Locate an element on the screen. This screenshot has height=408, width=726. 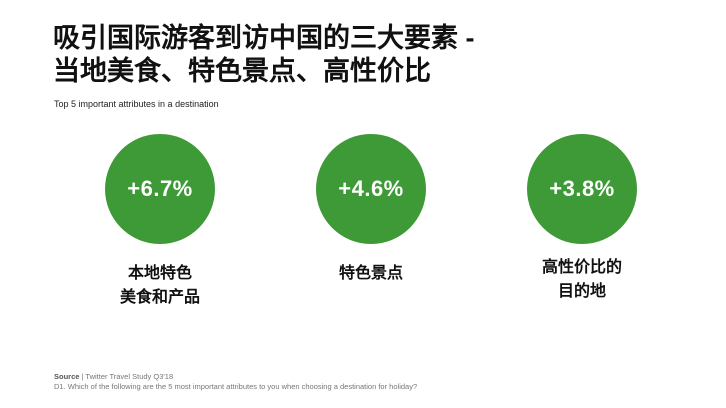
stat-label-line: 特色景点 is located at coordinates (370, 273).